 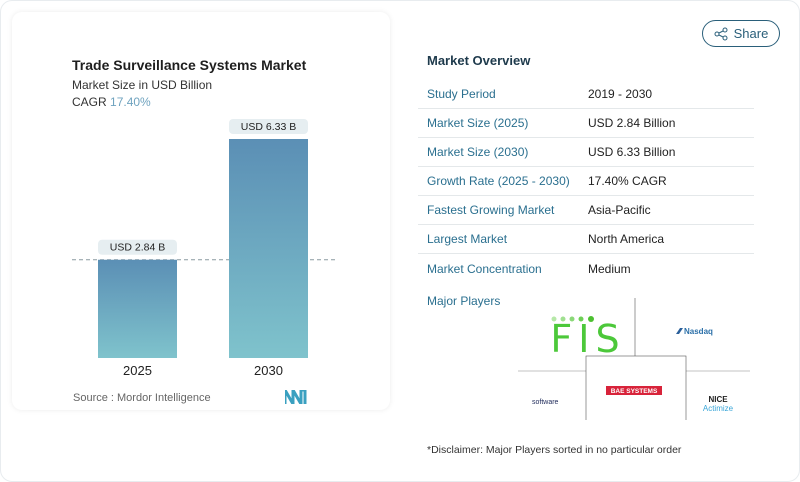 I want to click on svg-text: Nasdaq, so click(x=698, y=331).